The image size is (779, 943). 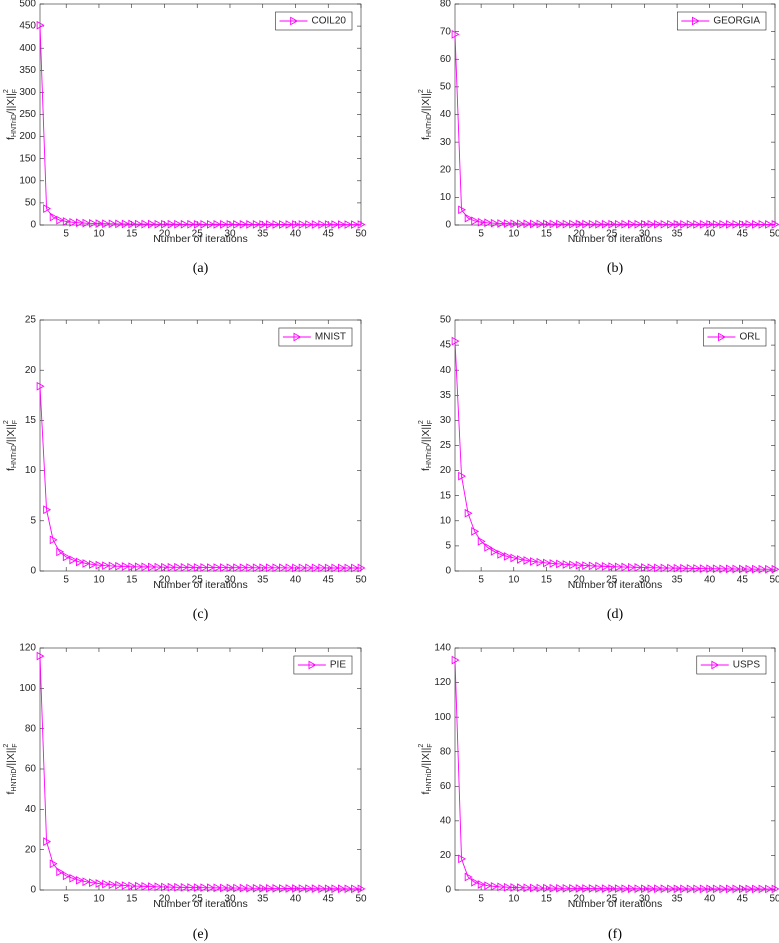 What do you see at coordinates (446, 142) in the screenshot?
I see `y-tick-label: 30` at bounding box center [446, 142].